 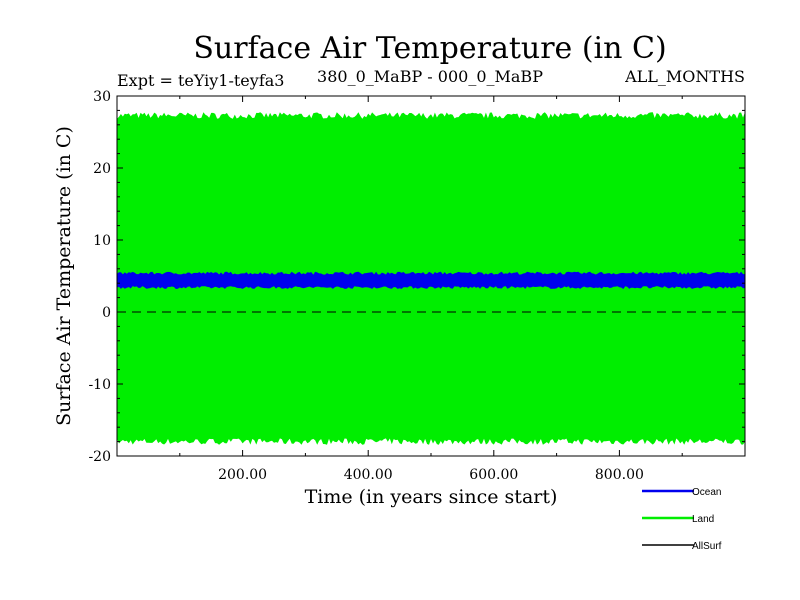 I want to click on legend: Ocean Land AllSurf, so click(x=682, y=519).